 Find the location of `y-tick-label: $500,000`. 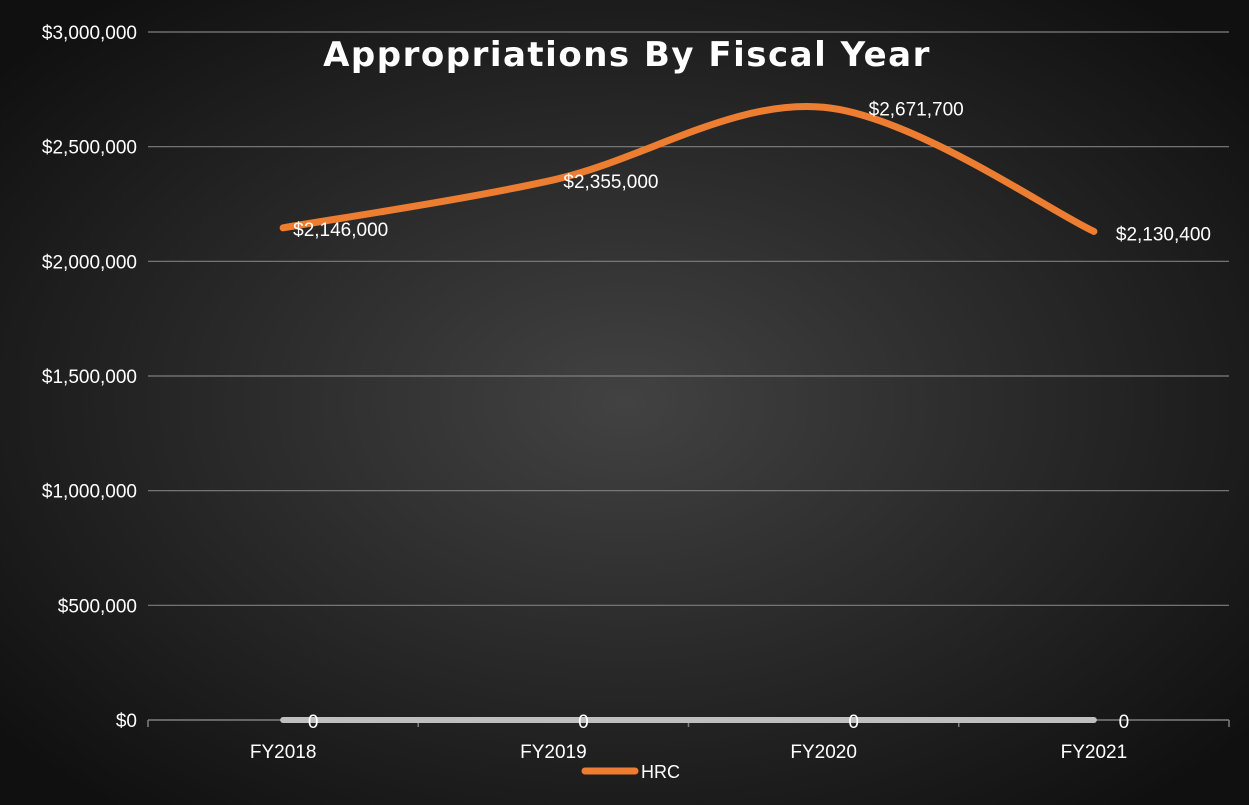

y-tick-label: $500,000 is located at coordinates (97, 606).